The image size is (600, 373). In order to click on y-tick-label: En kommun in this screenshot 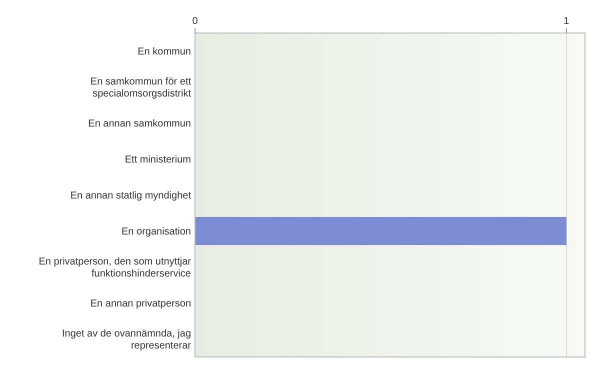, I will do `click(164, 52)`.